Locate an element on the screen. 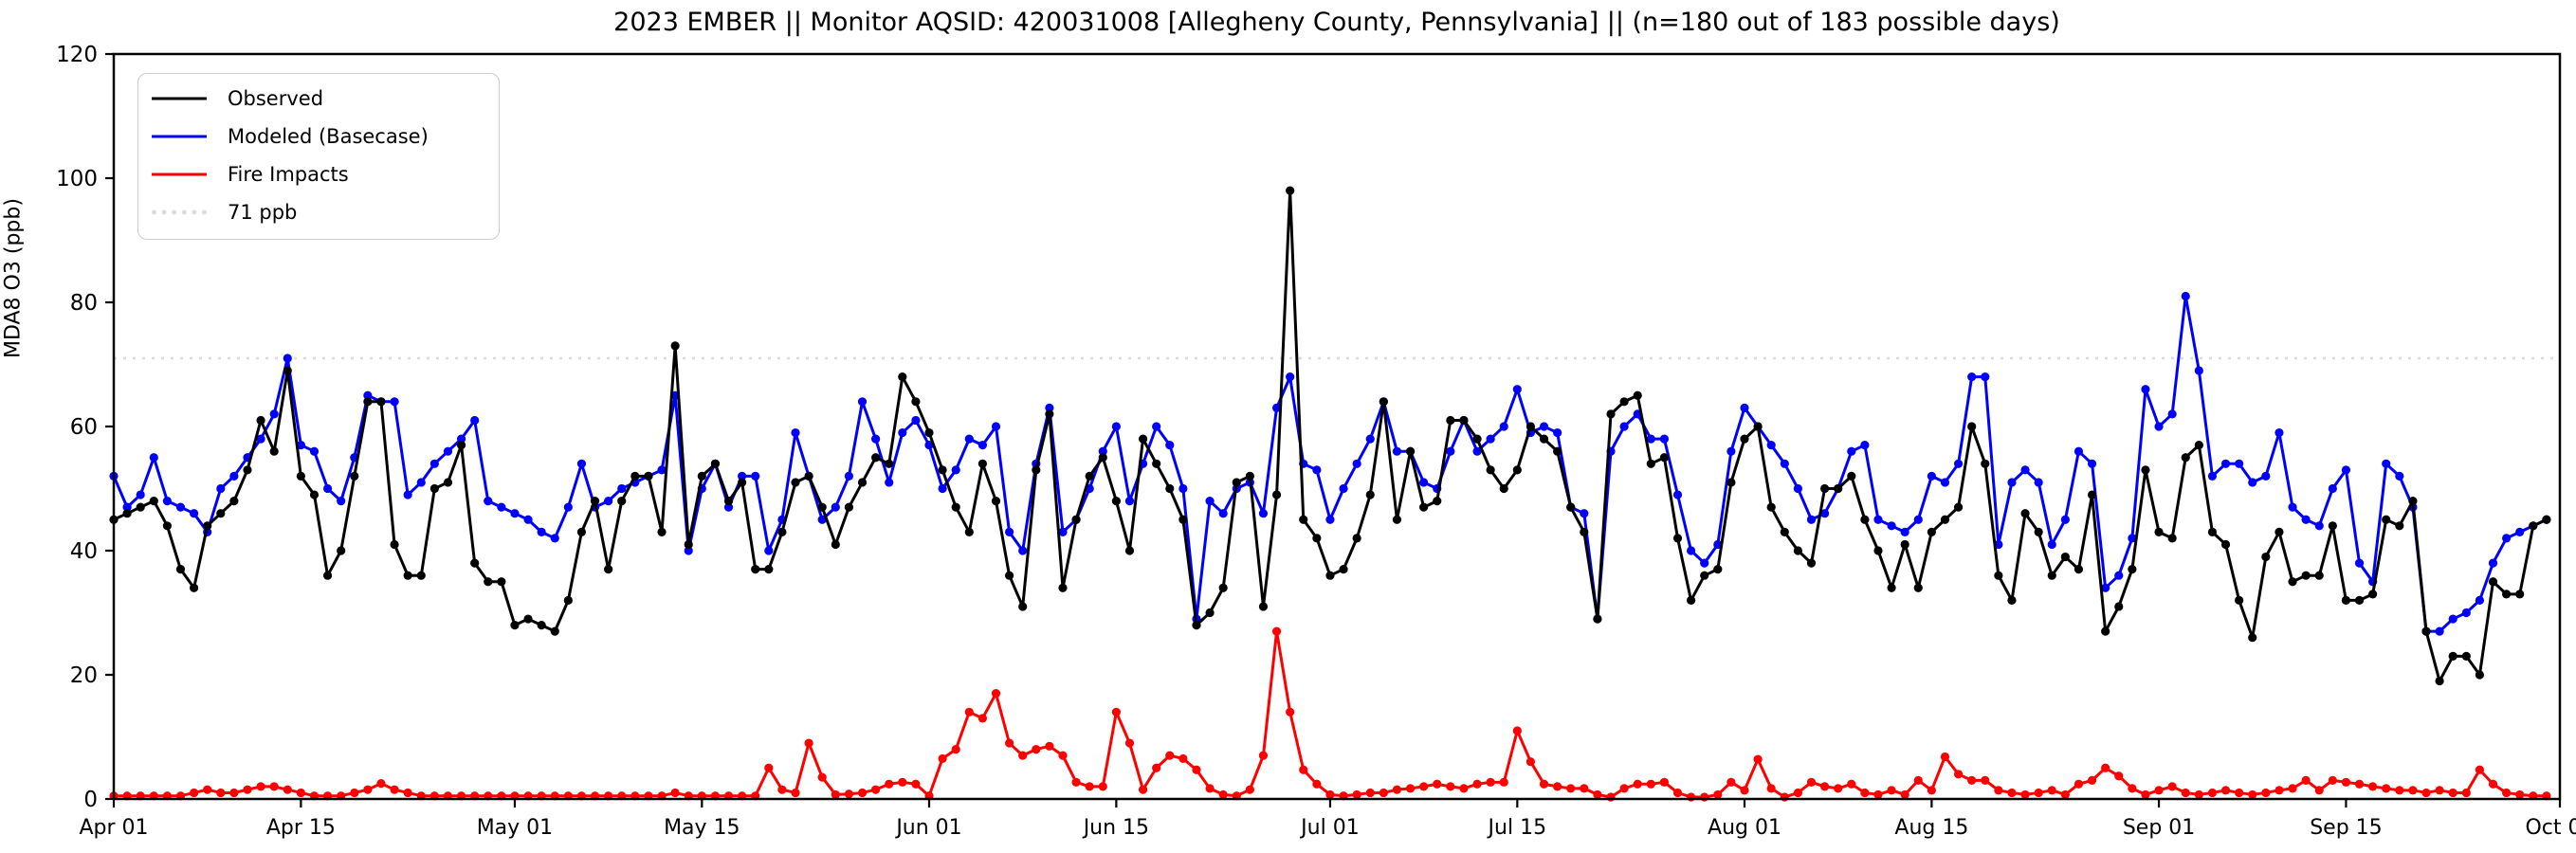 This screenshot has width=2576, height=853. x-tick-label: Jul 01 is located at coordinates (1329, 828).